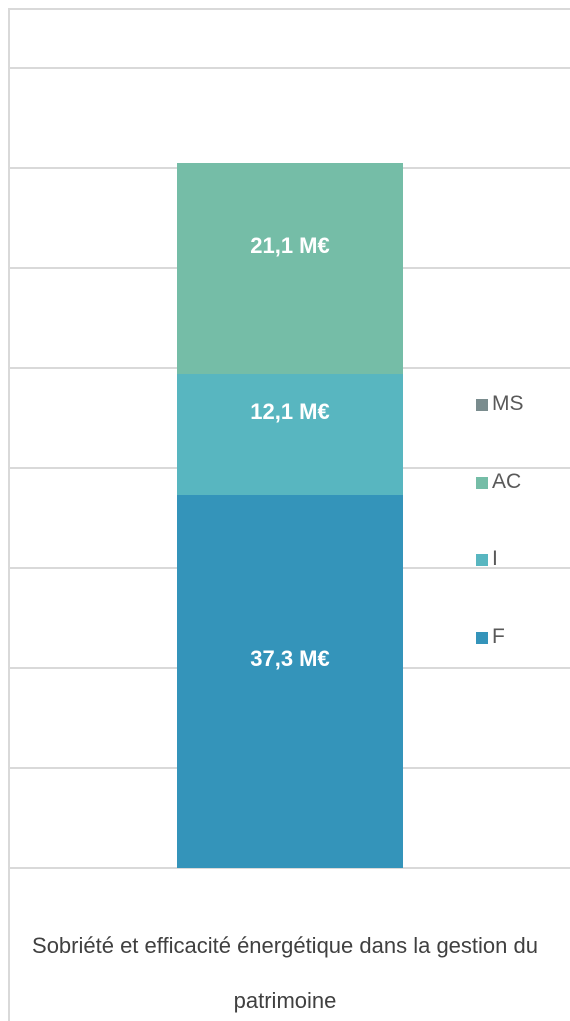  Describe the element at coordinates (290, 658) in the screenshot. I see `data-label: 37,3 M€` at that location.